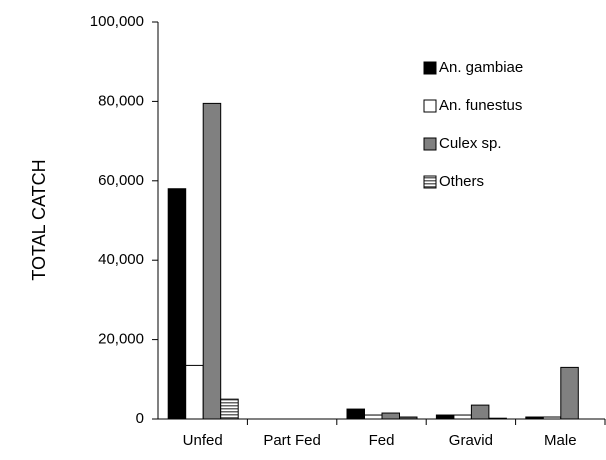 Image resolution: width=606 pixels, height=460 pixels. Describe the element at coordinates (121, 259) in the screenshot. I see `y-tick-label: 40,000` at that location.